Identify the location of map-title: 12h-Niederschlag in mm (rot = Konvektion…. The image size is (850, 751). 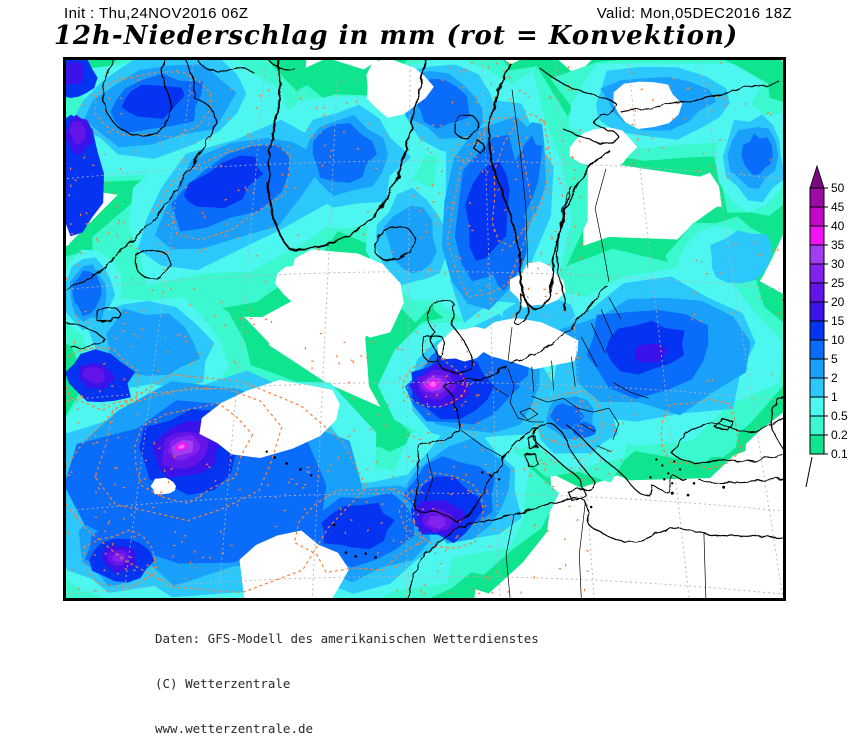
(396, 36).